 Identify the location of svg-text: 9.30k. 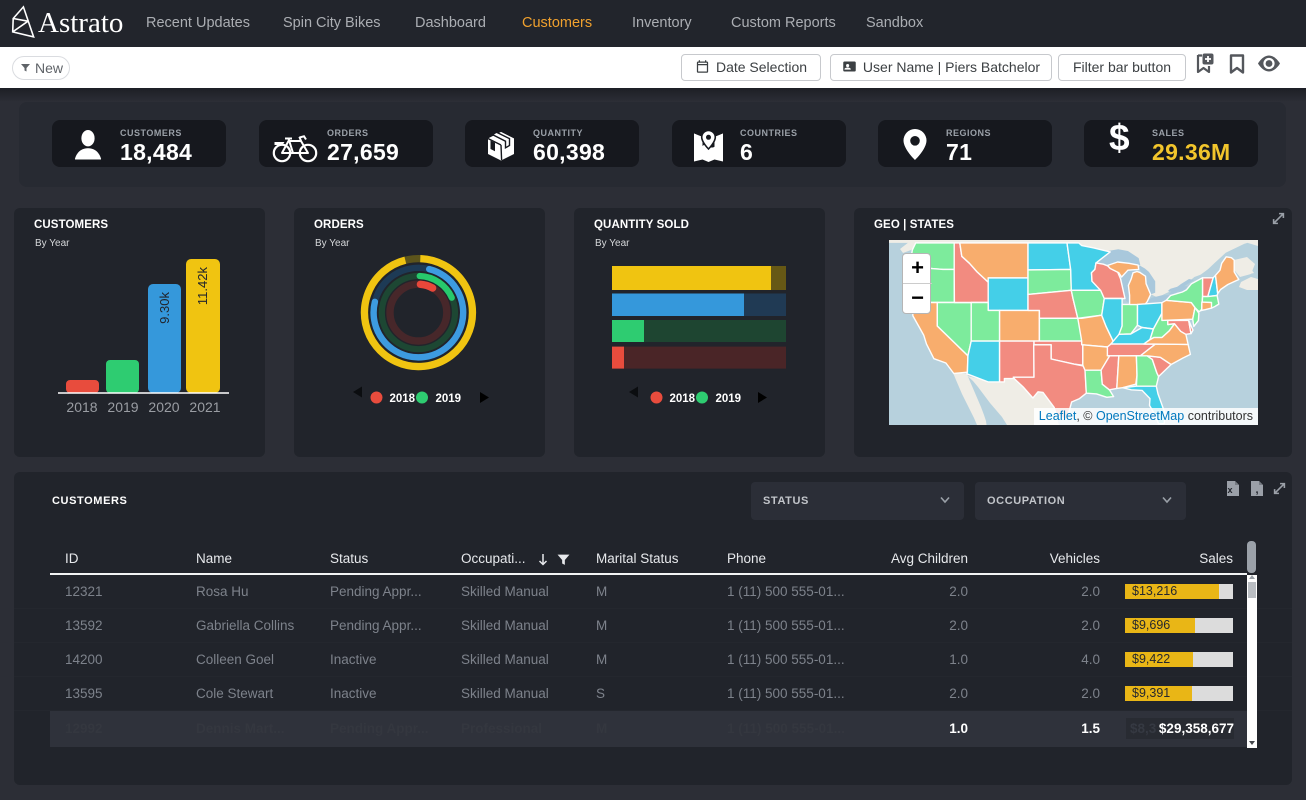
(164, 308).